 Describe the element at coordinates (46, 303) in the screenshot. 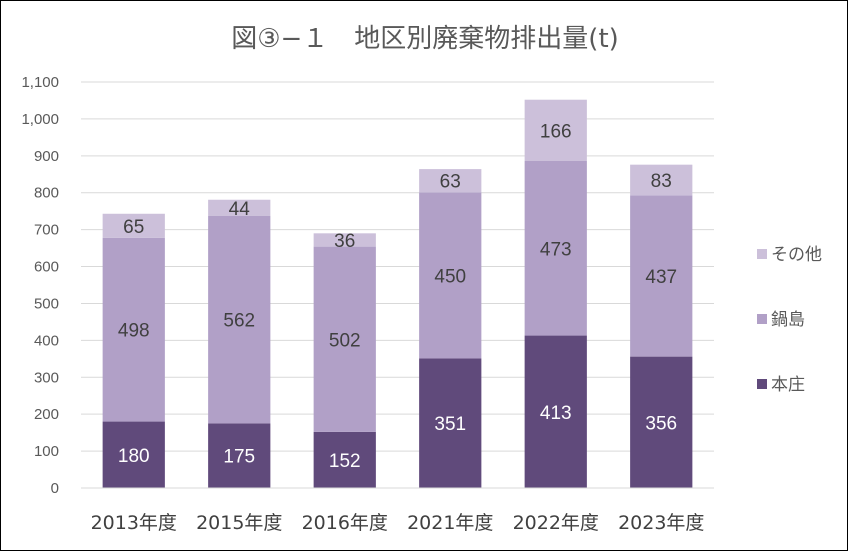

I see `y-tick-label: 500` at that location.